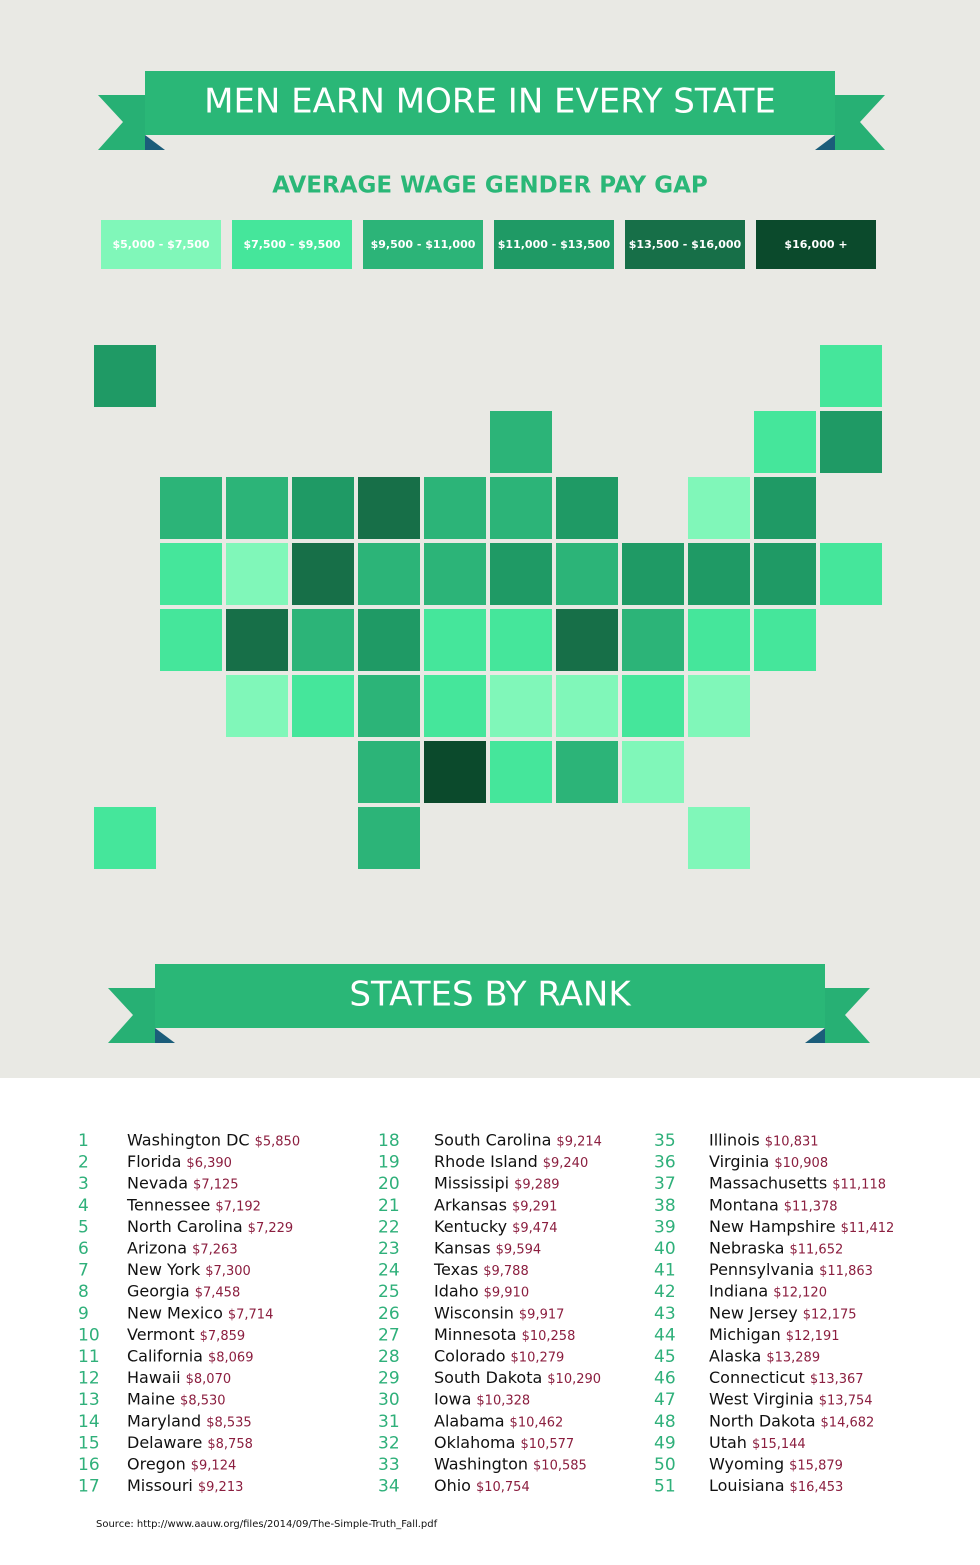  I want to click on pay-gap: $8,069, so click(231, 1358).